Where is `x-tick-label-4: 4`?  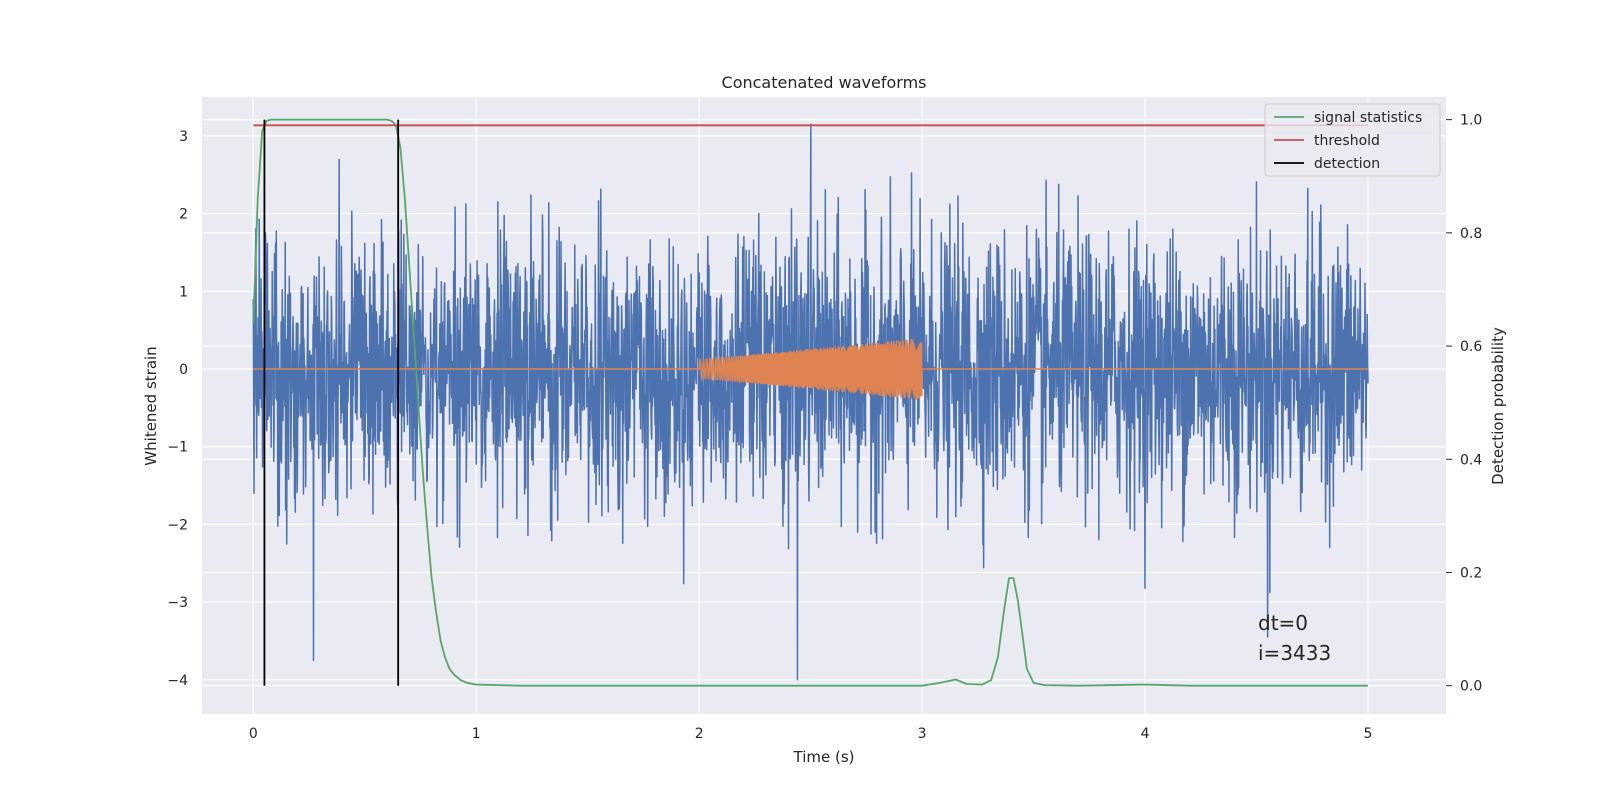
x-tick-label-4: 4 is located at coordinates (1145, 734).